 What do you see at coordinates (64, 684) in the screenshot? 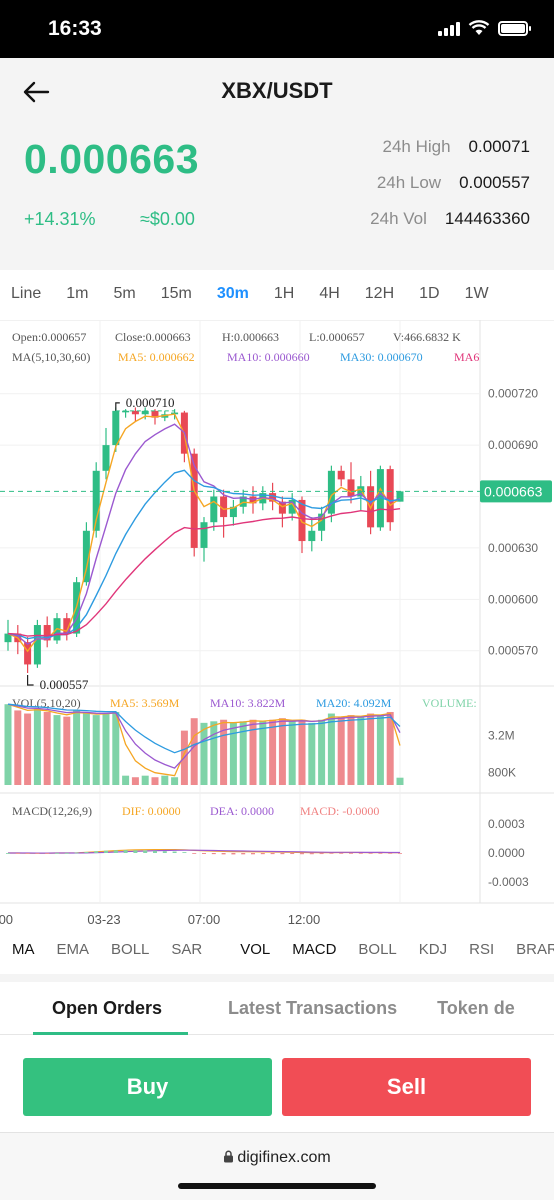
I see `low-marker-label: 0.000557` at bounding box center [64, 684].